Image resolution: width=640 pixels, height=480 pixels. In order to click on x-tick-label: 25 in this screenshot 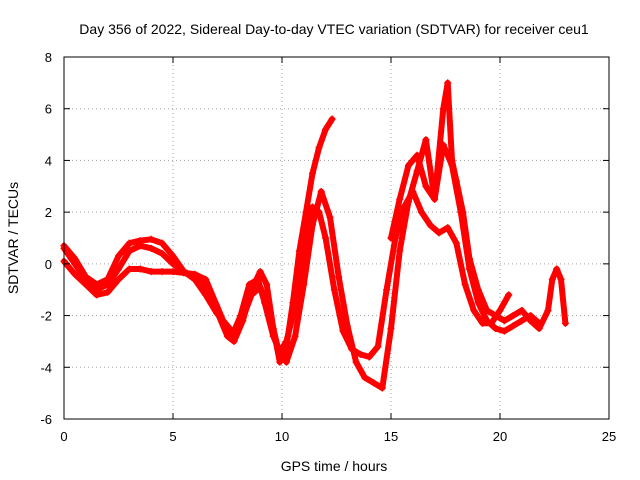, I will do `click(609, 436)`.